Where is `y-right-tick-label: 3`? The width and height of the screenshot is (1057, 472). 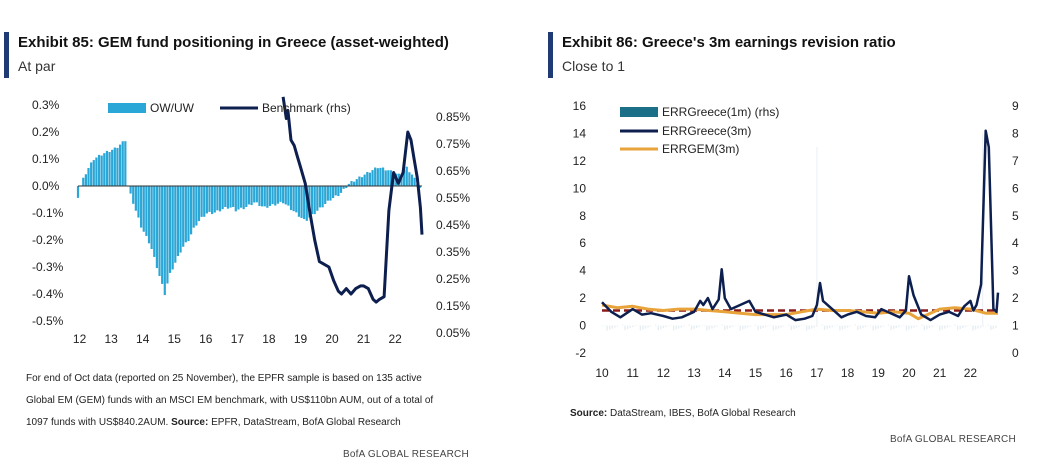 y-right-tick-label: 3 is located at coordinates (1015, 271).